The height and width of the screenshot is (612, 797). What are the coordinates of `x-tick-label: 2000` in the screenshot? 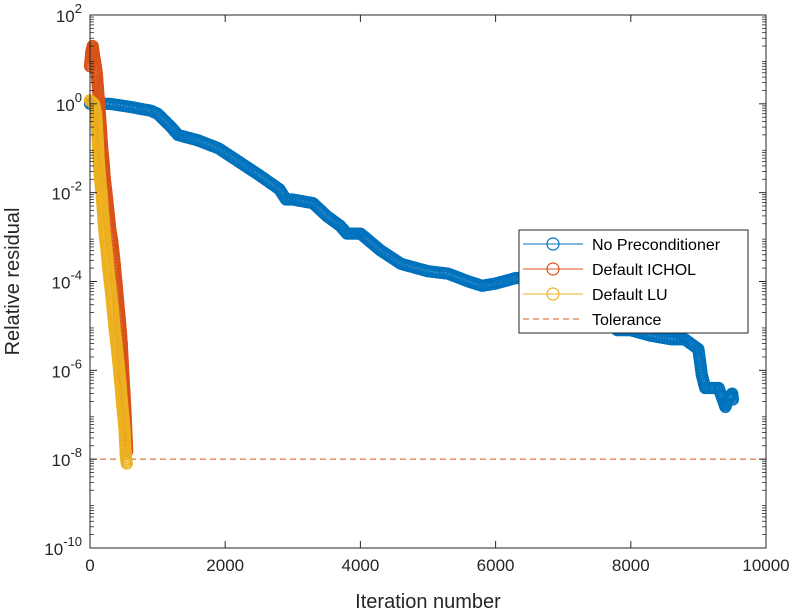 It's located at (225, 565).